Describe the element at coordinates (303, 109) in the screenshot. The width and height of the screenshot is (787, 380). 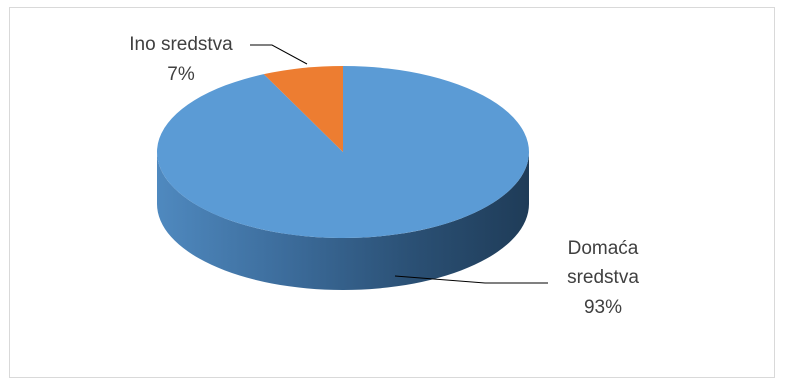
I see `pie-slice-ino-sredstva` at that location.